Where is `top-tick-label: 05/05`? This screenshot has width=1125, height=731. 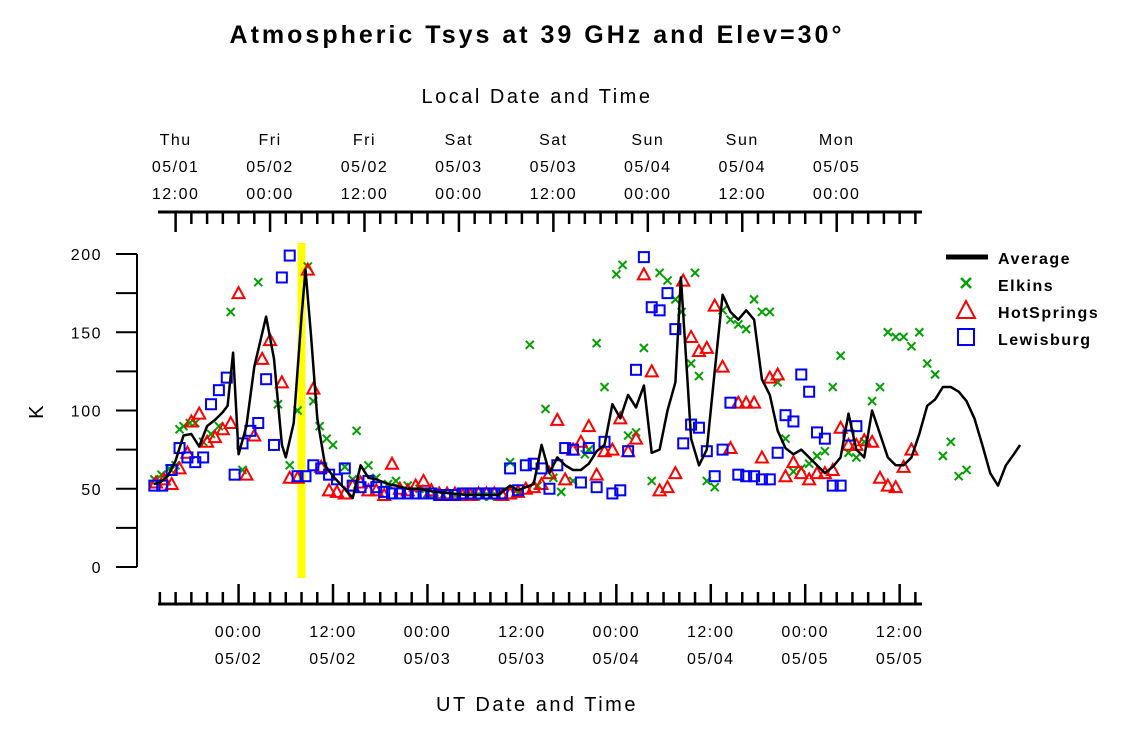 top-tick-label: 05/05 is located at coordinates (837, 167).